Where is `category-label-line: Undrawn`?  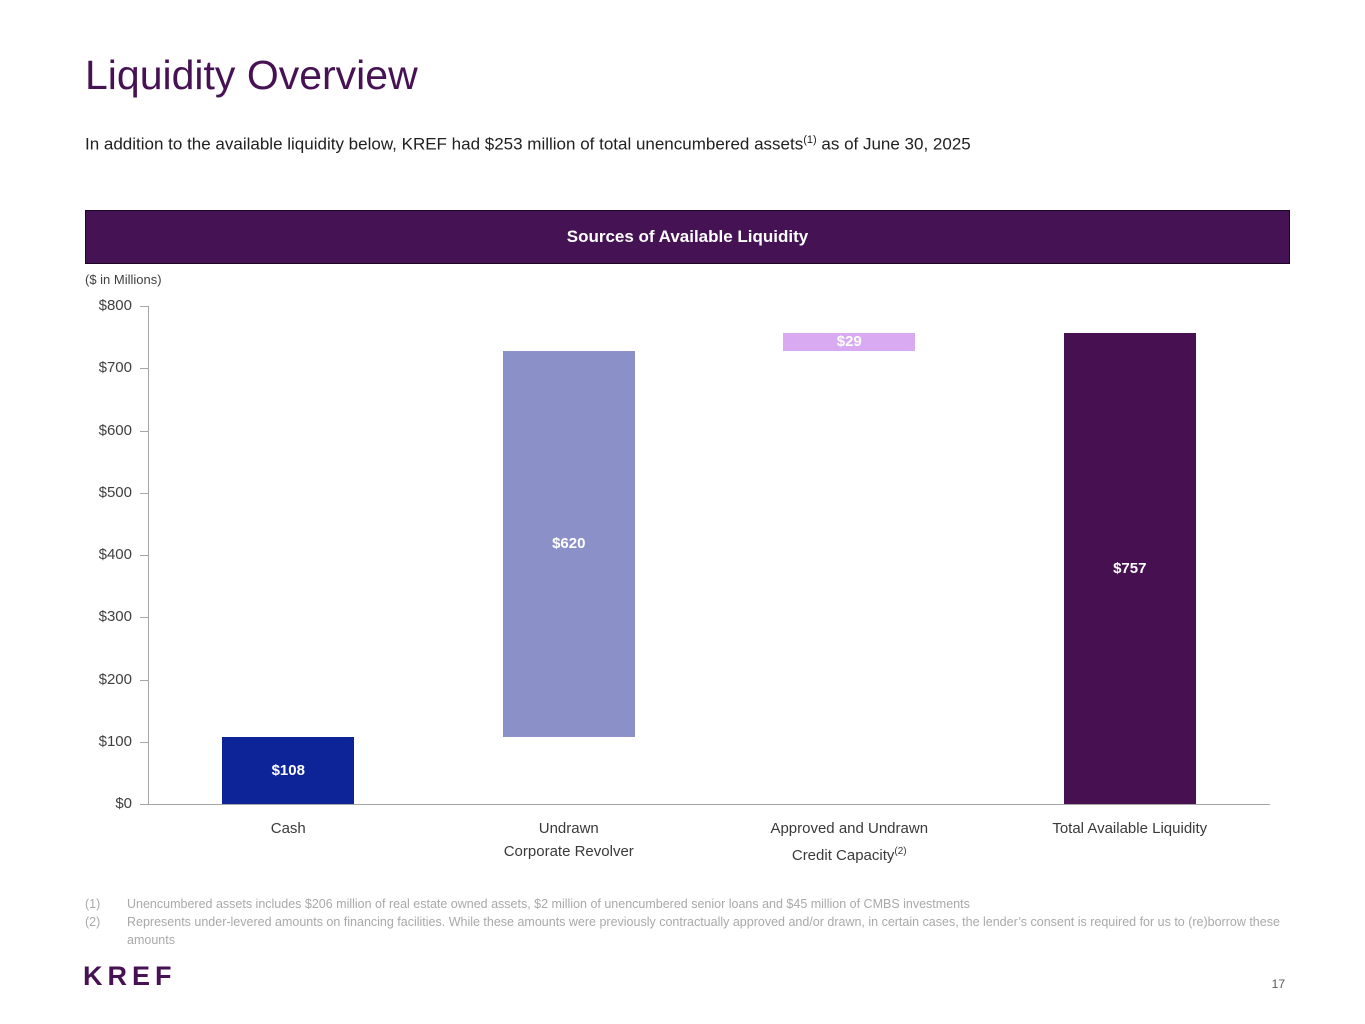
category-label-line: Undrawn is located at coordinates (568, 828).